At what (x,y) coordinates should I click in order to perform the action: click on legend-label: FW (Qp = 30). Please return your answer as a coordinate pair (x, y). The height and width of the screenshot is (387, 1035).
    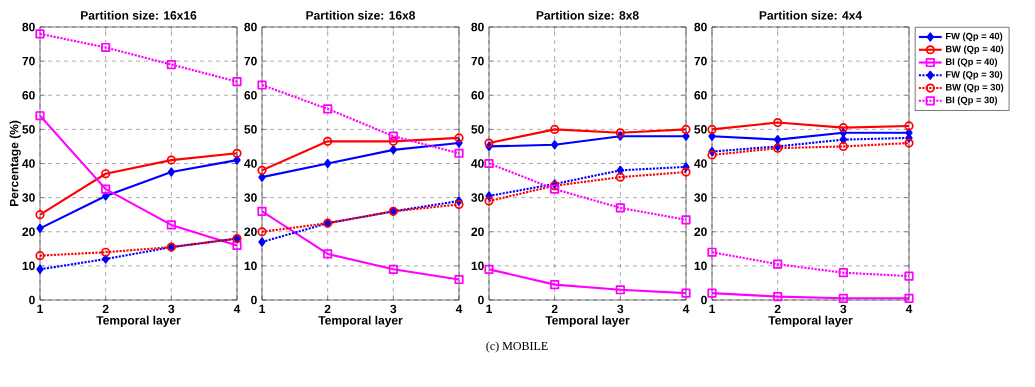
    Looking at the image, I should click on (974, 75).